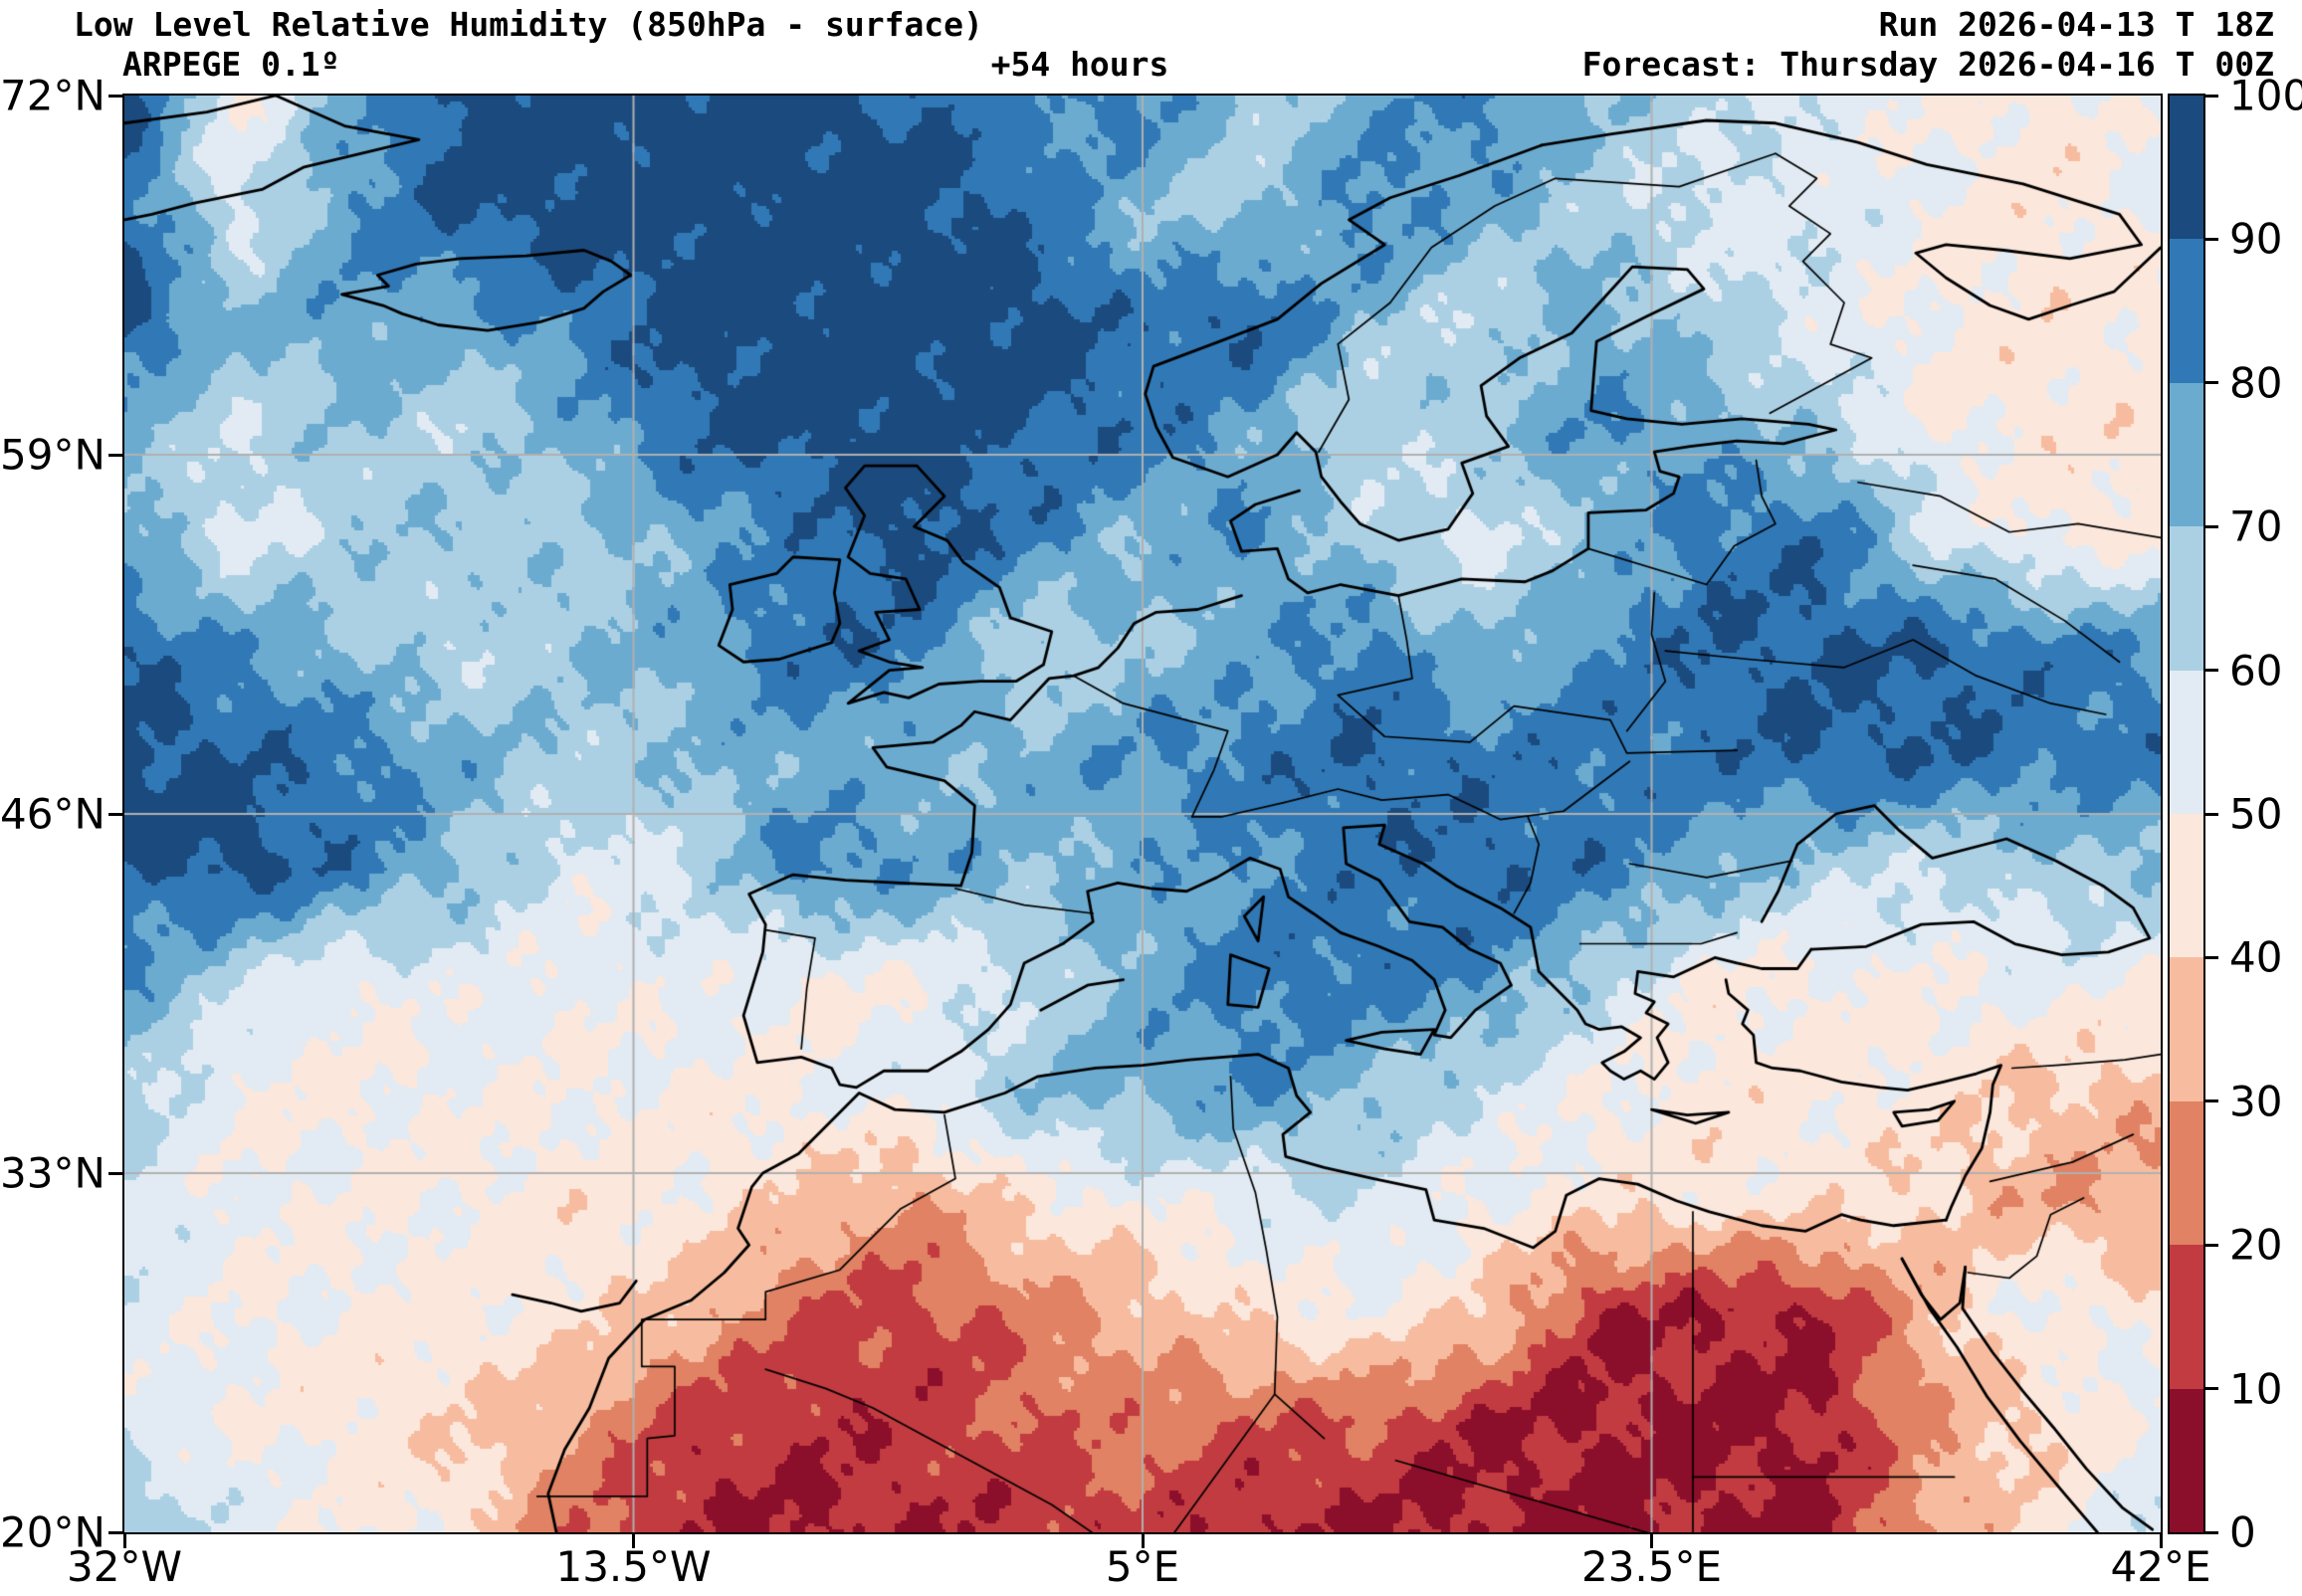 Image resolution: width=2302 pixels, height=1596 pixels. Describe the element at coordinates (2256, 1102) in the screenshot. I see `colorbar-tick-label: 30` at that location.